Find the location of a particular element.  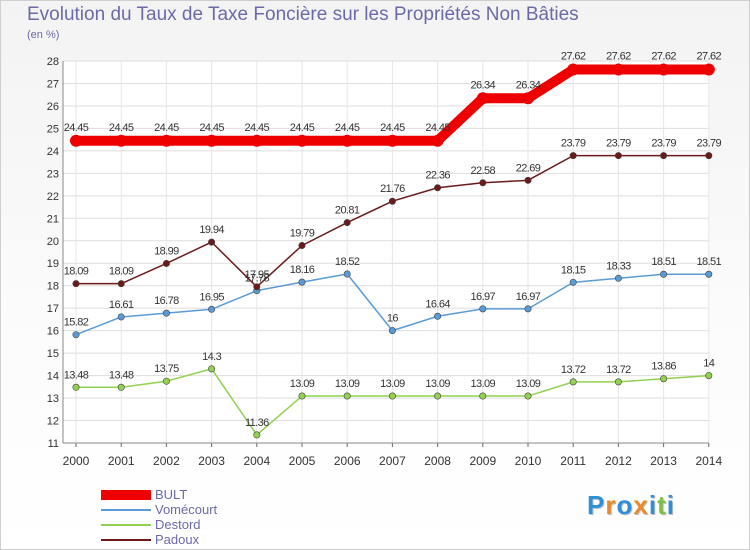

y-tick-label: 21 is located at coordinates (53, 219).